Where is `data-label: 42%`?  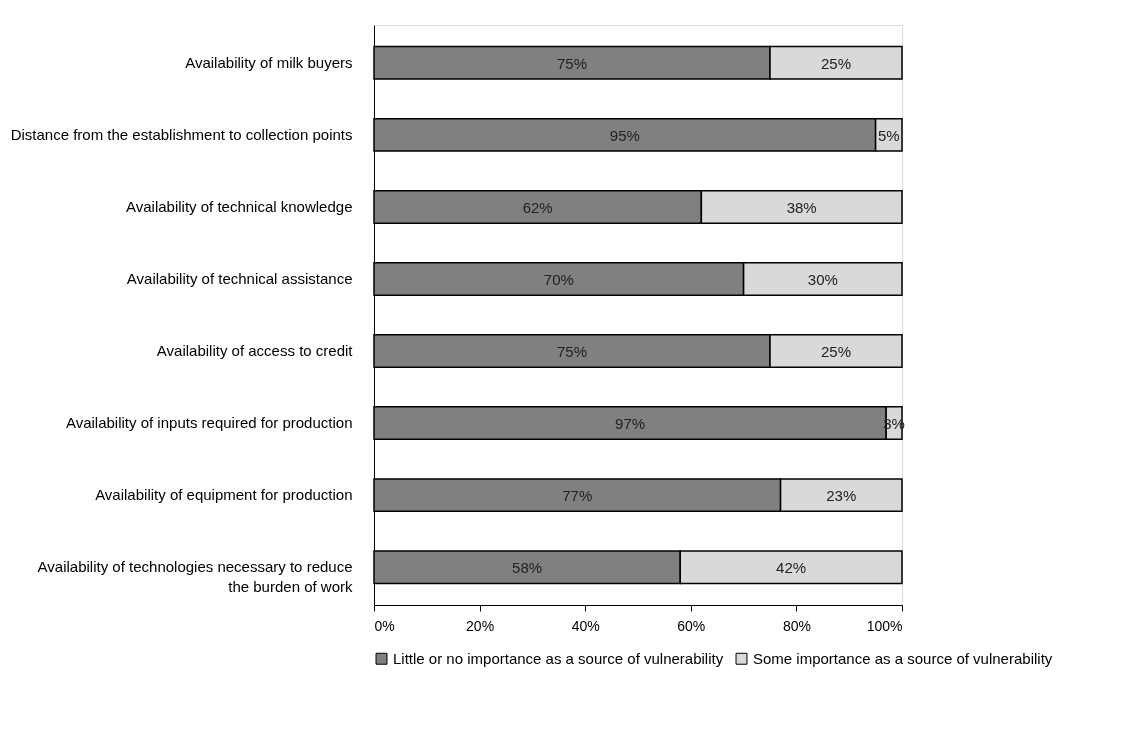 data-label: 42% is located at coordinates (791, 568).